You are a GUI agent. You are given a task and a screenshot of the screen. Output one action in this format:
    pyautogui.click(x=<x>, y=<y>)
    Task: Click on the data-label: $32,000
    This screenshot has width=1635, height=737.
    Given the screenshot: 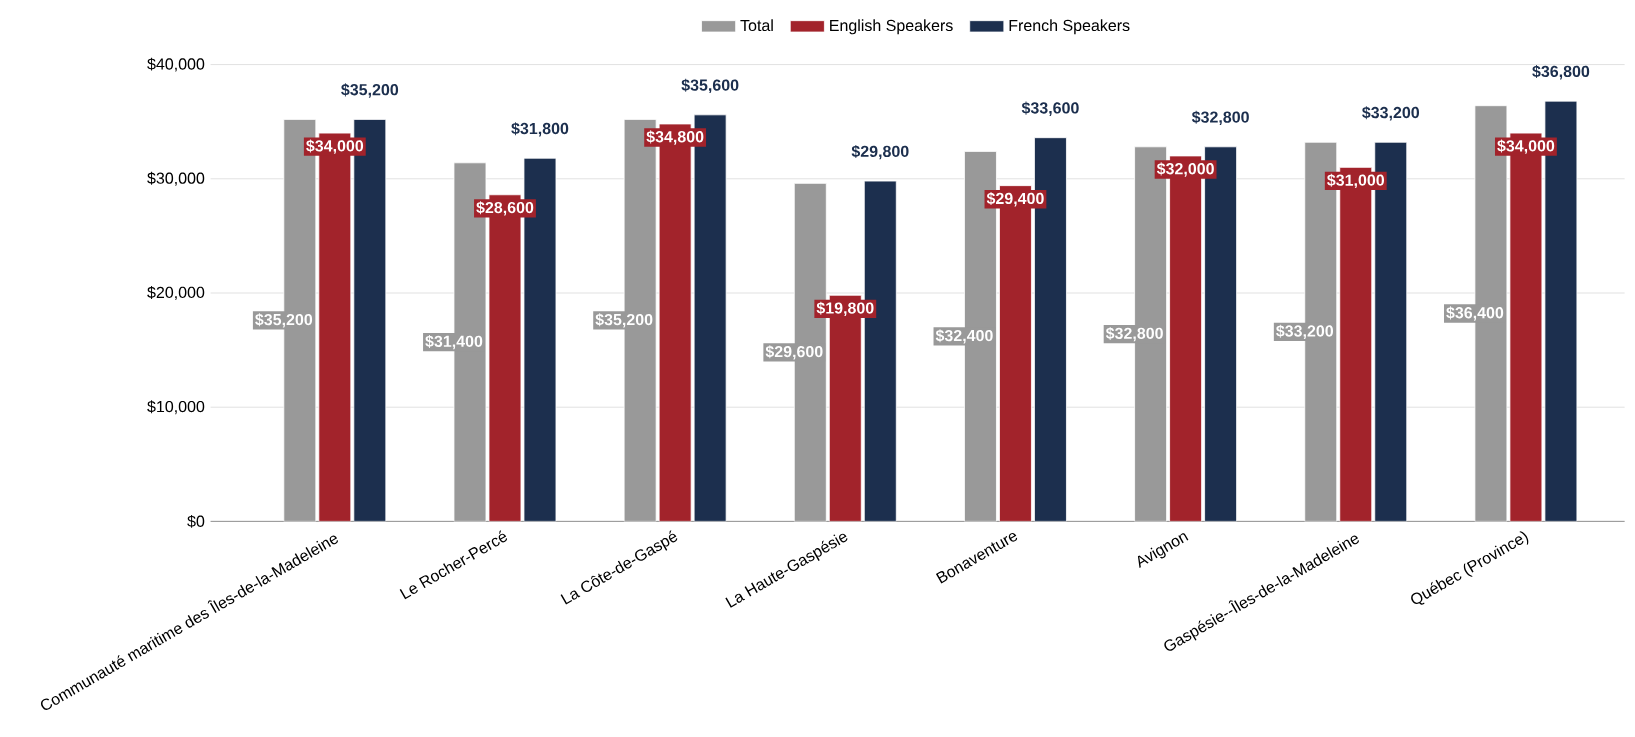 What is the action you would take?
    pyautogui.click(x=1185, y=169)
    